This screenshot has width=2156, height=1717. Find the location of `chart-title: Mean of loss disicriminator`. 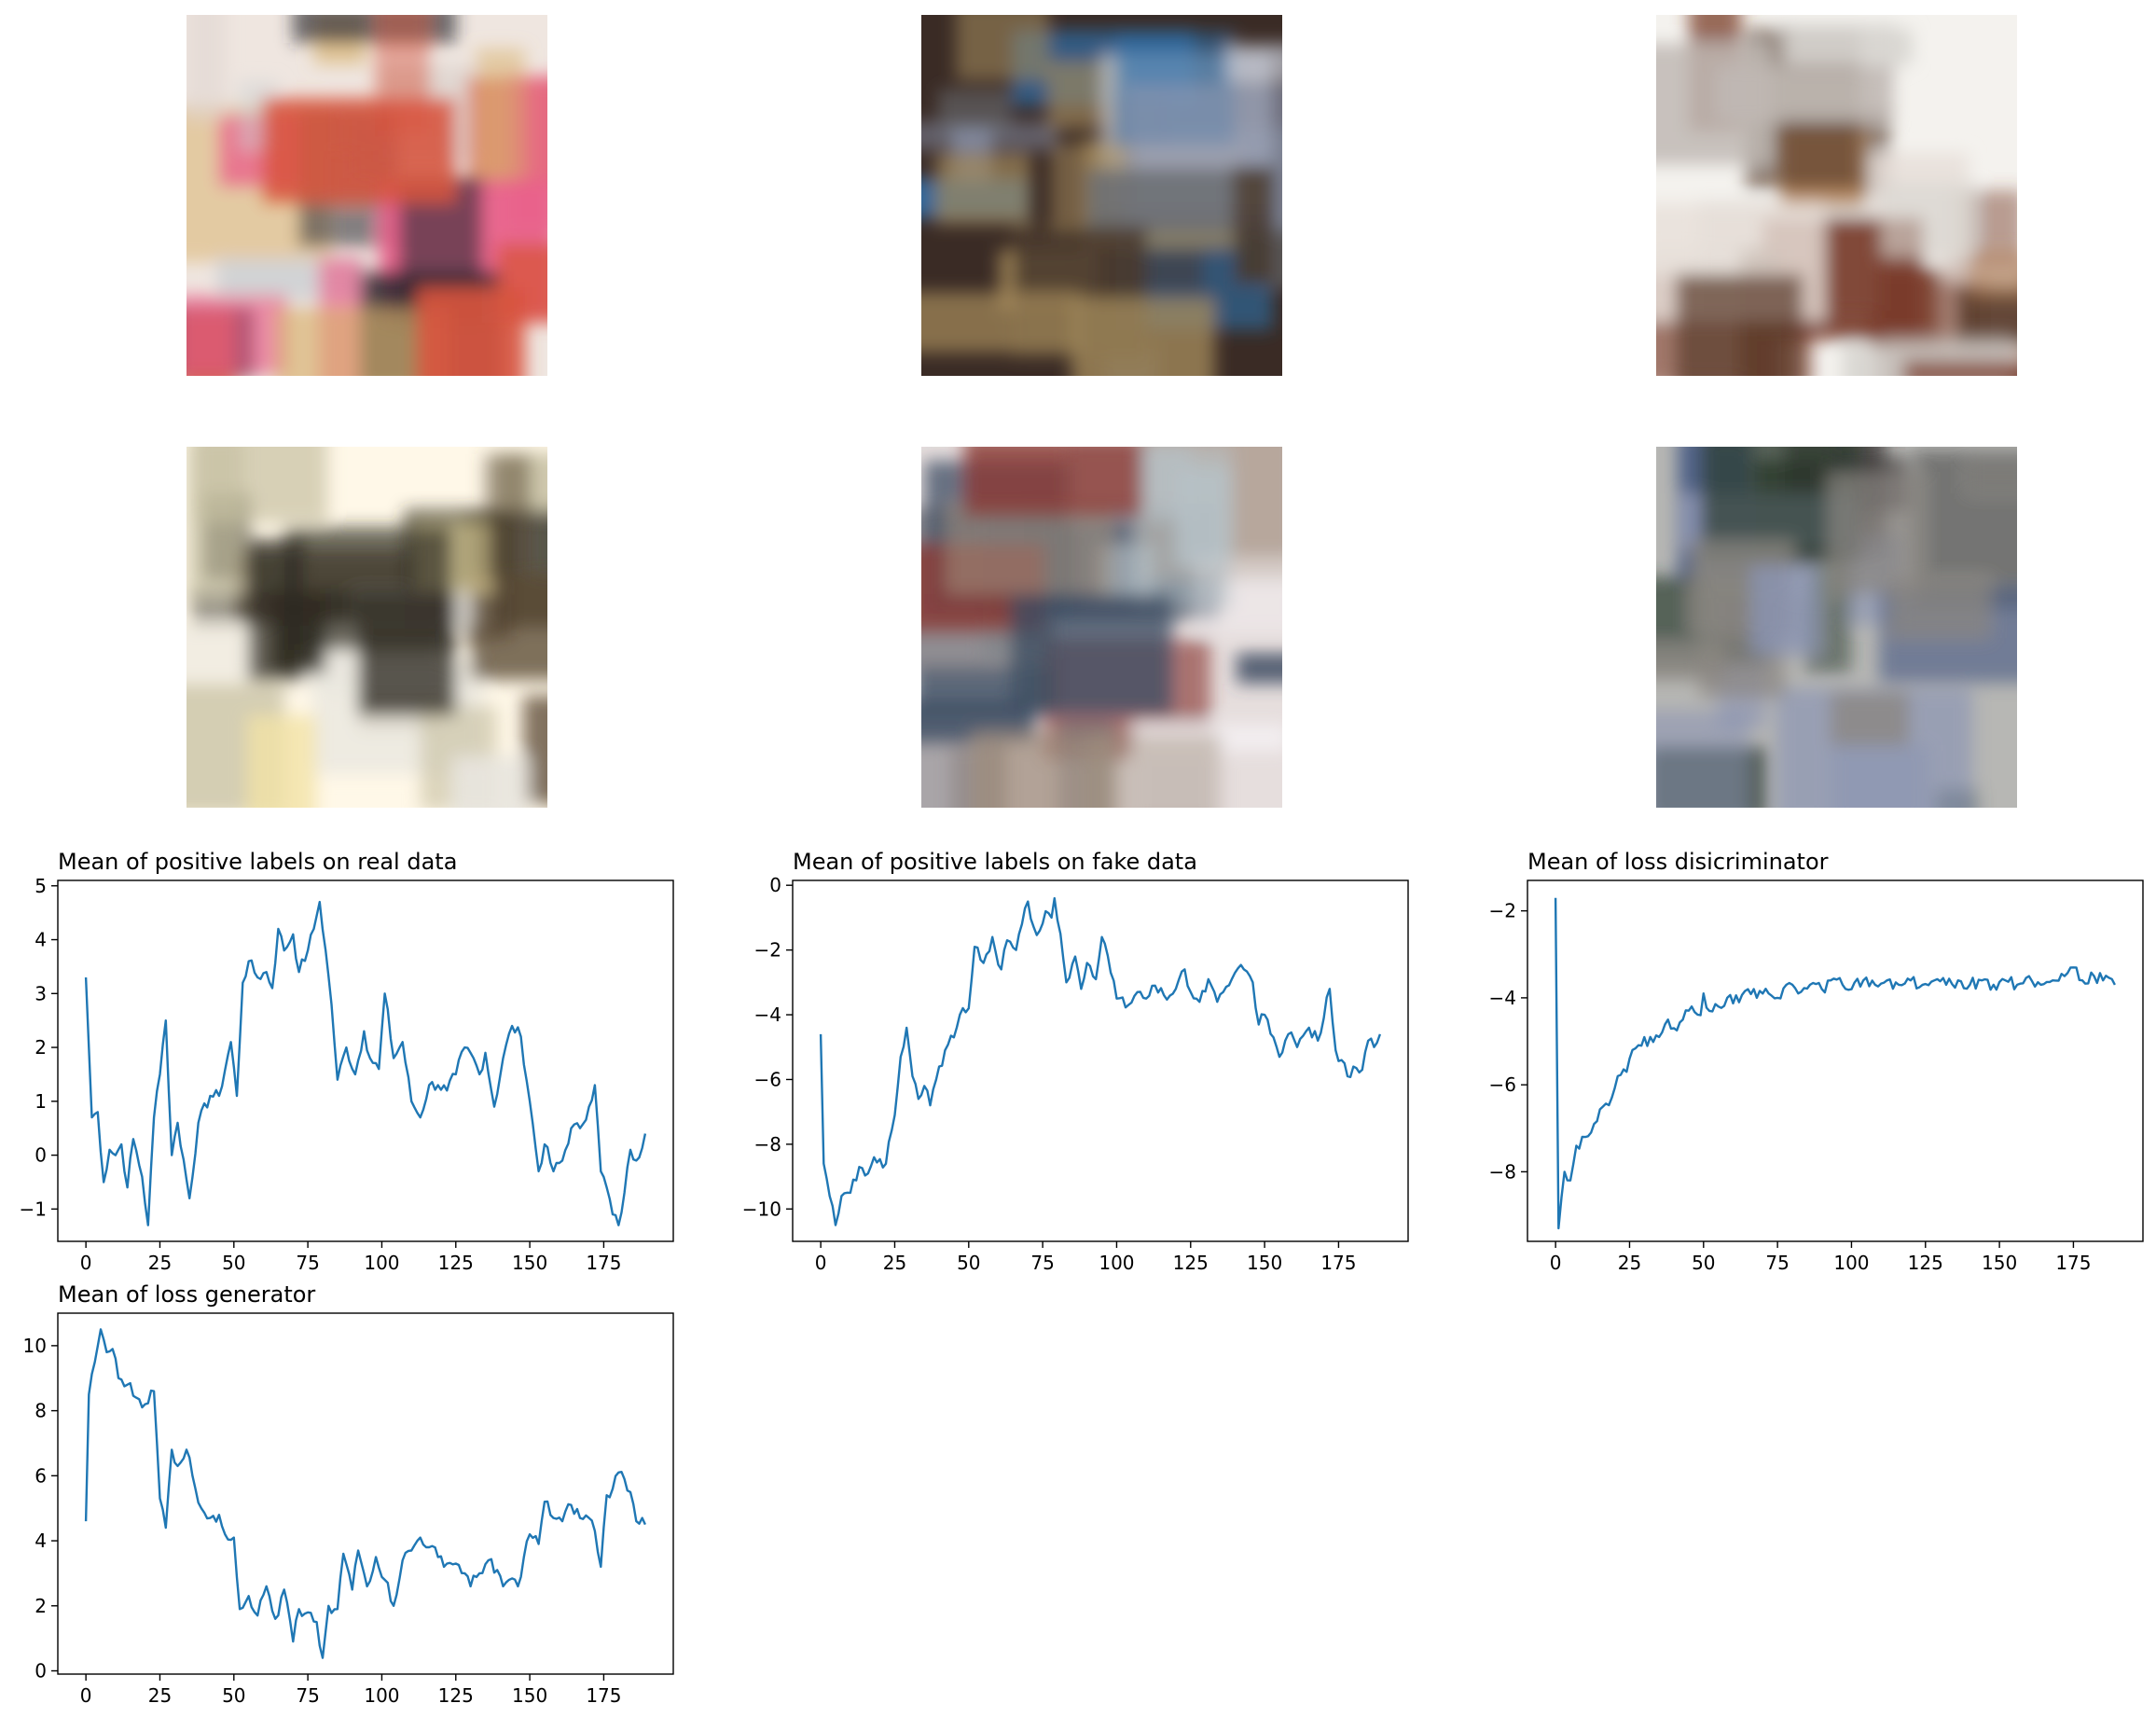

chart-title: Mean of loss disicriminator is located at coordinates (1678, 862).